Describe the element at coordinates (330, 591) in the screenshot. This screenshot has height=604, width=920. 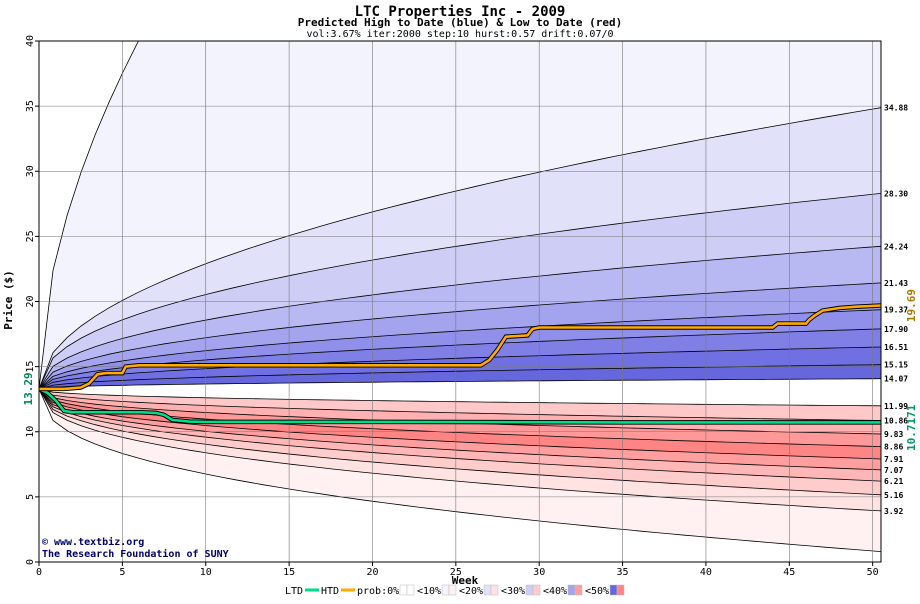
I see `legend-label-htd: HTD` at that location.